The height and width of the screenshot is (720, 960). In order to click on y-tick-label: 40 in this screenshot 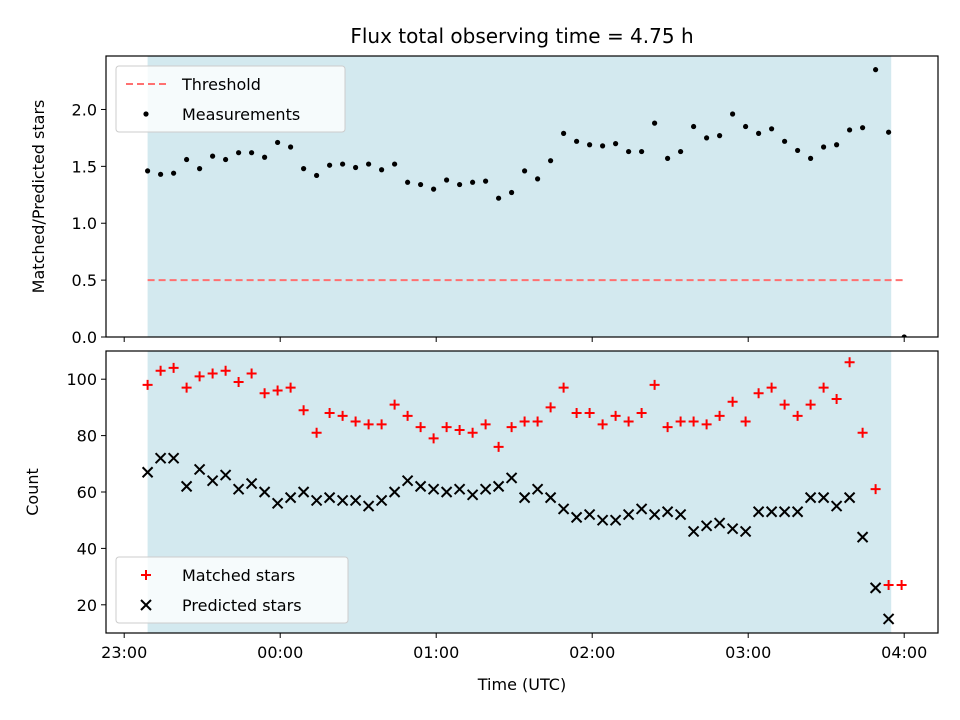, I will do `click(87, 548)`.